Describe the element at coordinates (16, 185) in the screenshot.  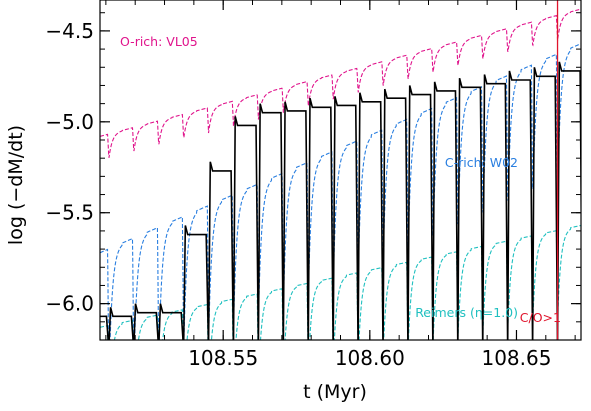
I see `y-axis-label: log (−dM/dt)` at that location.